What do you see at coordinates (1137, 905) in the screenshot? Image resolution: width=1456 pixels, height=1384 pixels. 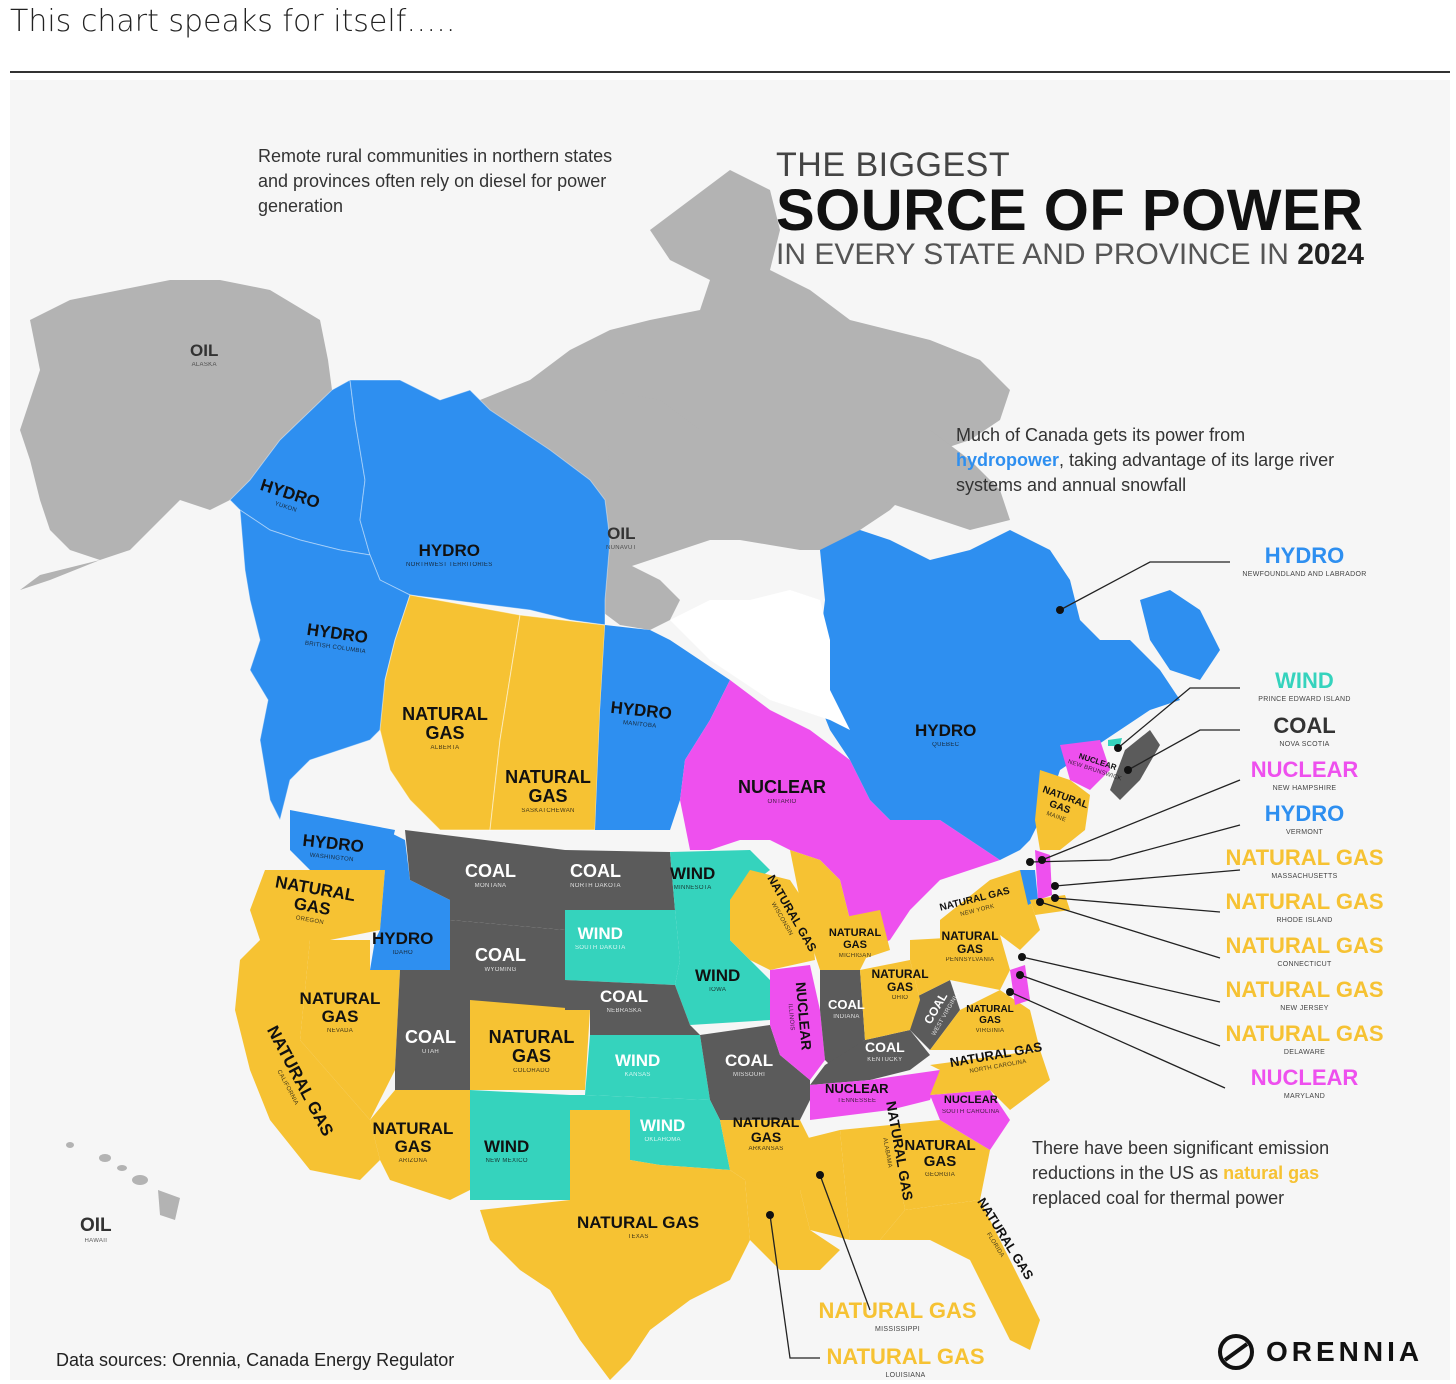 I see `callout-line-ri` at bounding box center [1137, 905].